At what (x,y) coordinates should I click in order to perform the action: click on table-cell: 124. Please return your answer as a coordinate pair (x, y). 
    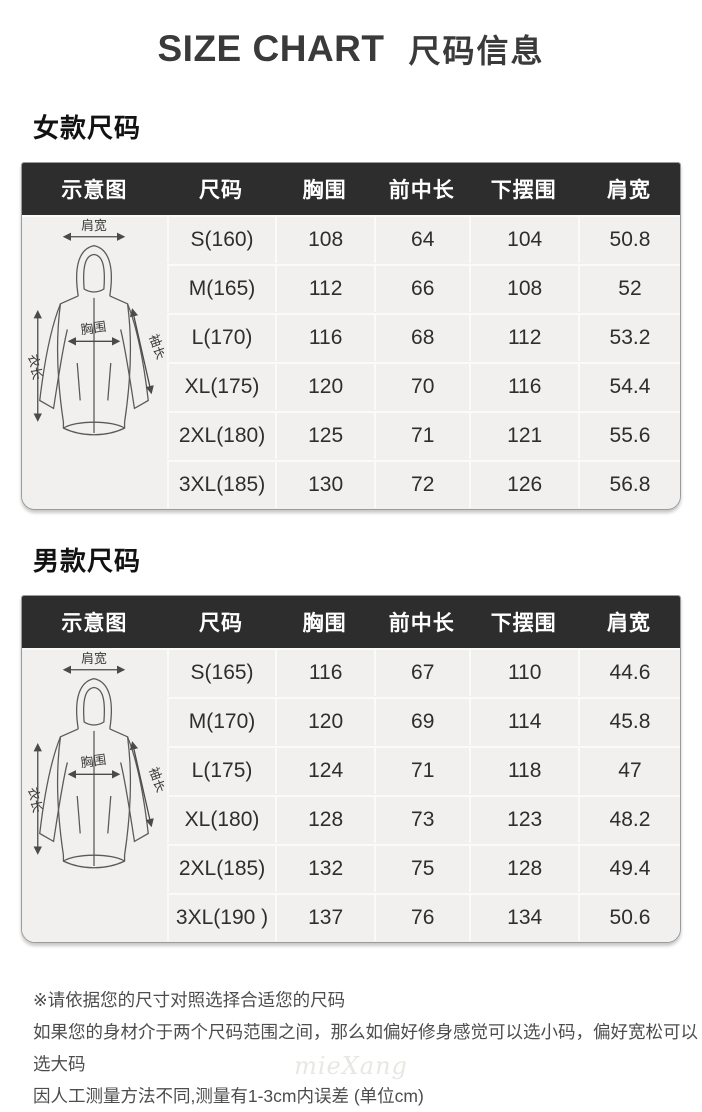
    Looking at the image, I should click on (324, 770).